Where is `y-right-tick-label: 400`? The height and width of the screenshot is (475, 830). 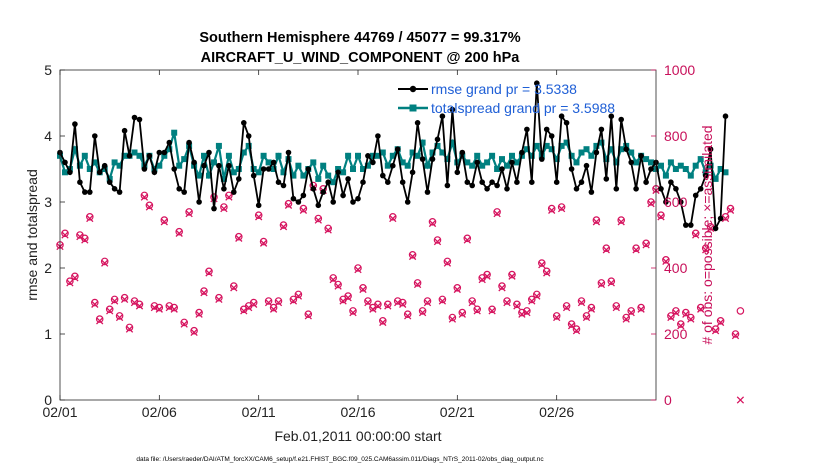 y-right-tick-label: 400 is located at coordinates (676, 268).